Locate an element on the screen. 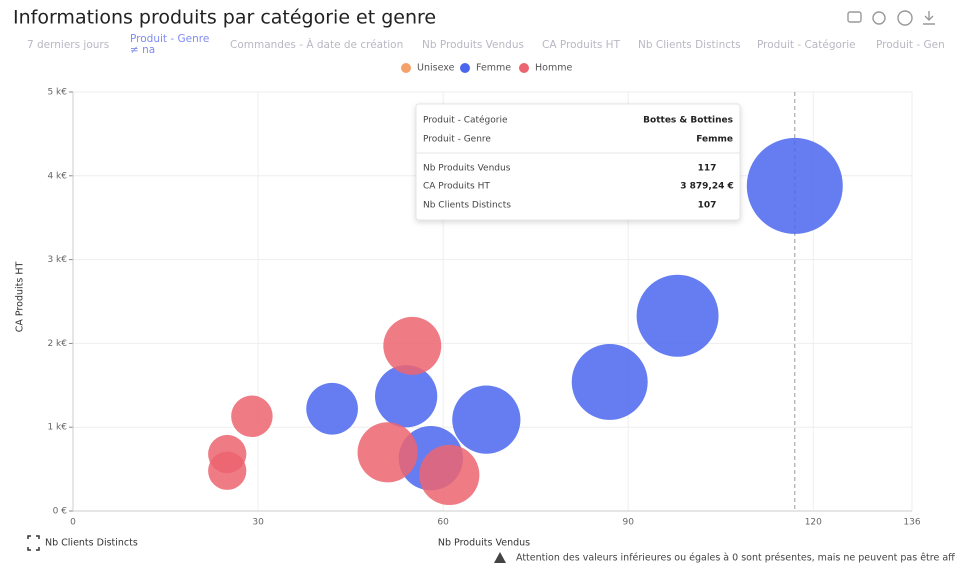 The height and width of the screenshot is (580, 955). warning-icon is located at coordinates (500, 557).